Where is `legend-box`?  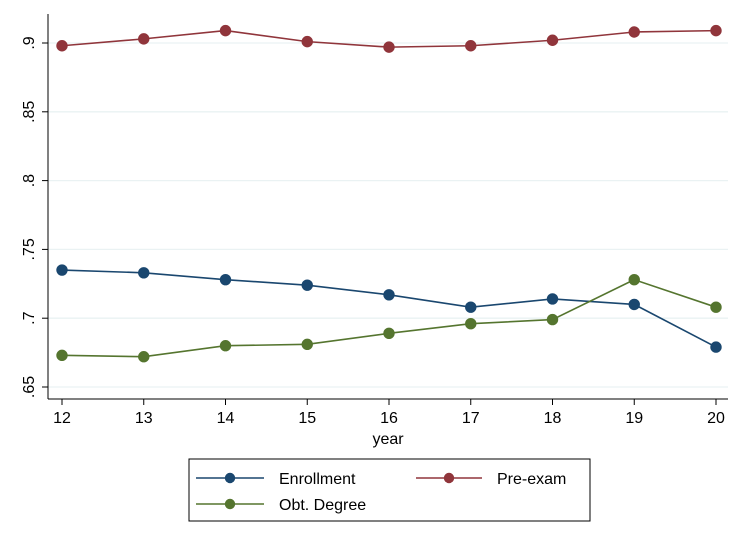
legend-box is located at coordinates (389, 490).